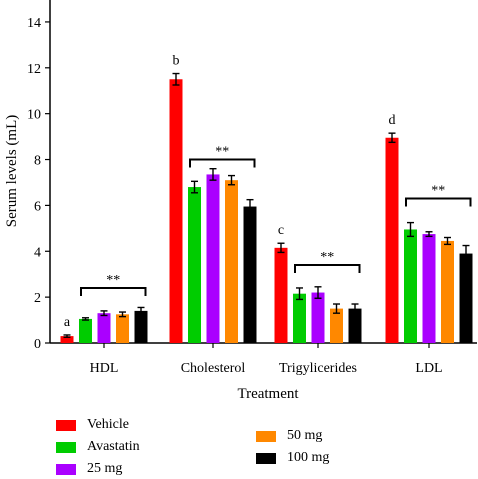  I want to click on y-tick-label: 14, so click(34, 23).